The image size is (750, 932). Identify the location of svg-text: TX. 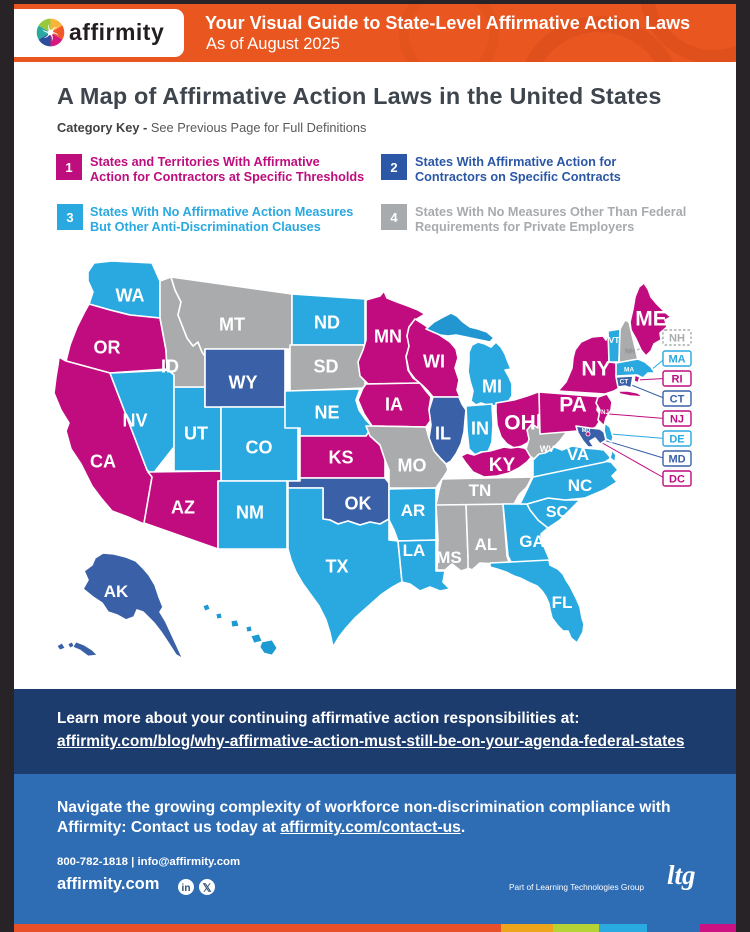
(336, 566).